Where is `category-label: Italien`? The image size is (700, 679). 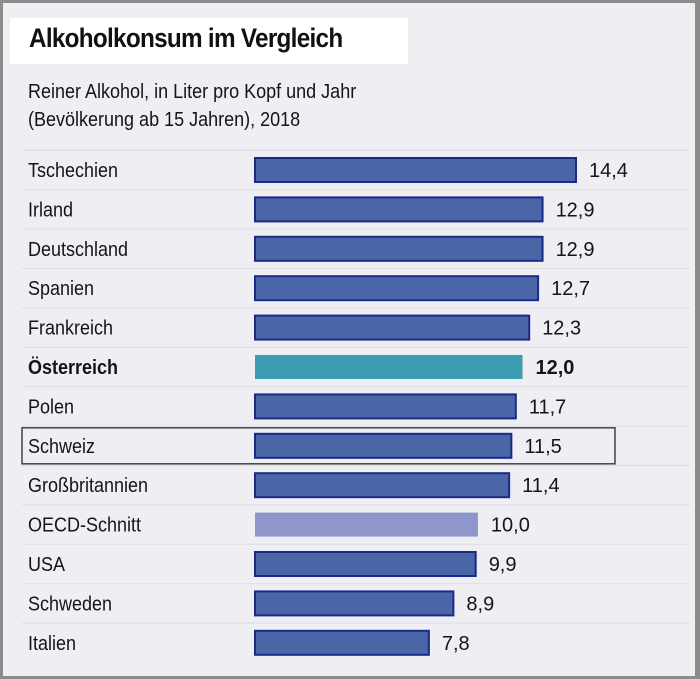
category-label: Italien is located at coordinates (52, 644).